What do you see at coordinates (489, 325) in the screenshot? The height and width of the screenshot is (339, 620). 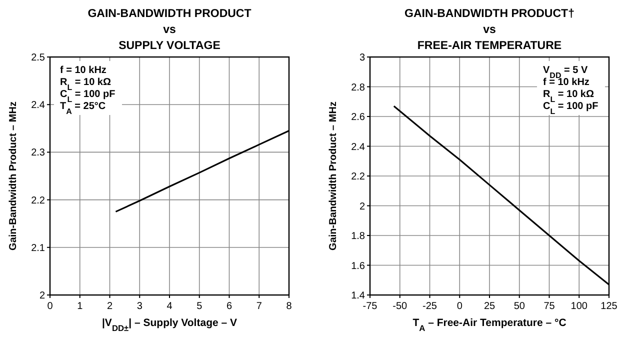 I see `x-axis-title: T$_{A}$ – Free-Air Temperature – °C` at bounding box center [489, 325].